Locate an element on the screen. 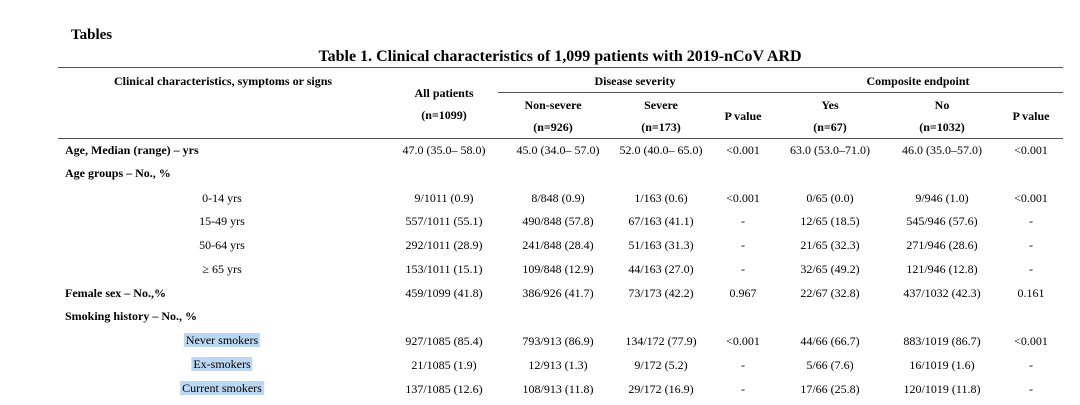  selection-highlight: Current smokers is located at coordinates (222, 388).